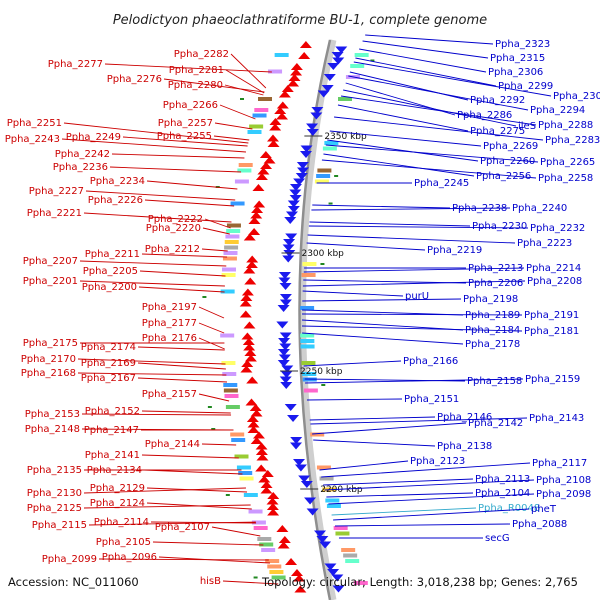 This screenshot has height=600, width=600. Describe the element at coordinates (551, 315) in the screenshot. I see `right-gene-label: Ppha_2191` at that location.